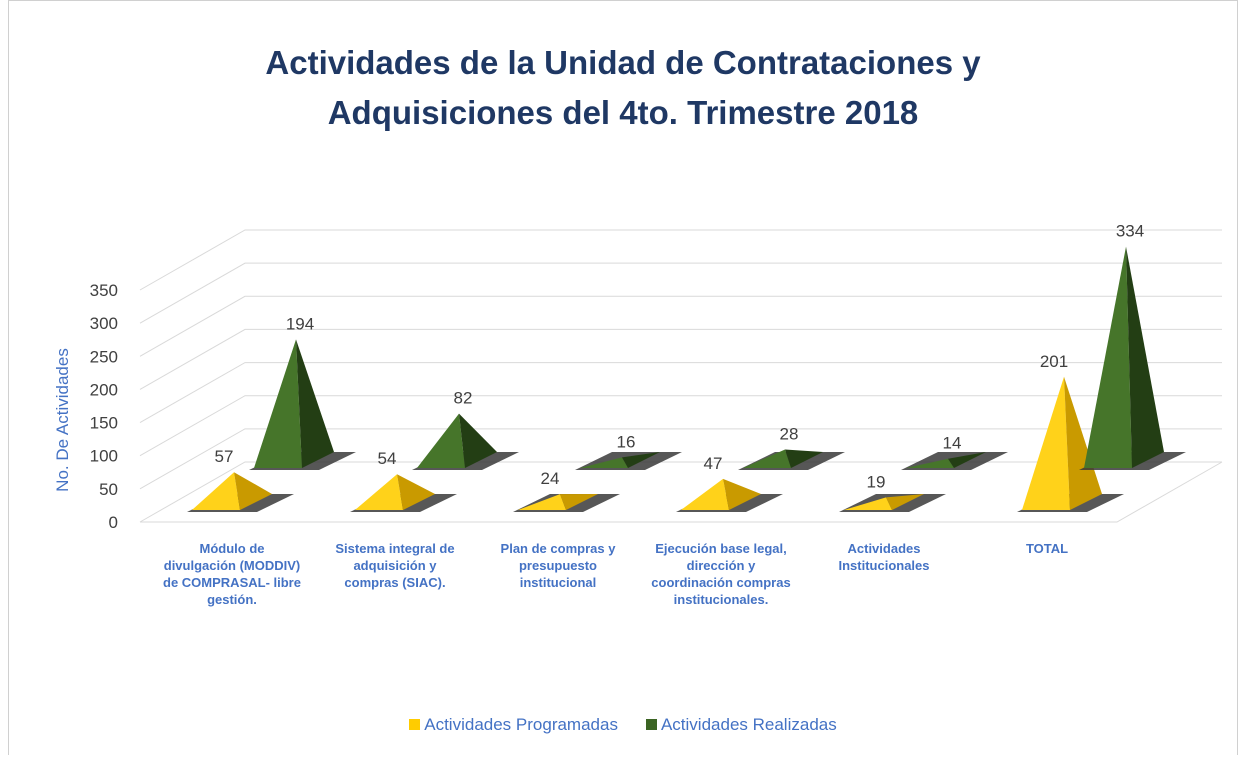  Describe the element at coordinates (626, 441) in the screenshot. I see `value-label: 16` at that location.